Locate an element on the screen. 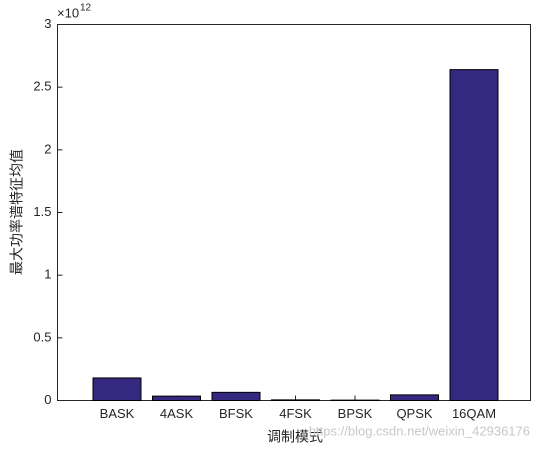  watermark: https://blog.csdn.net/weixin_42936176 is located at coordinates (419, 430).